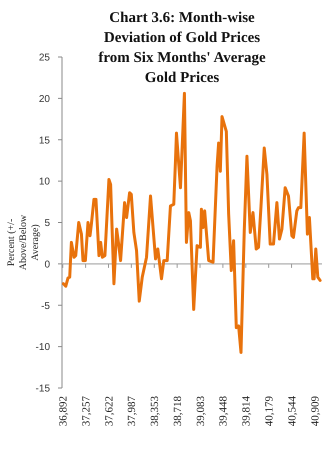  Describe the element at coordinates (270, 411) in the screenshot. I see `x-tick-label: 40,179` at that location.